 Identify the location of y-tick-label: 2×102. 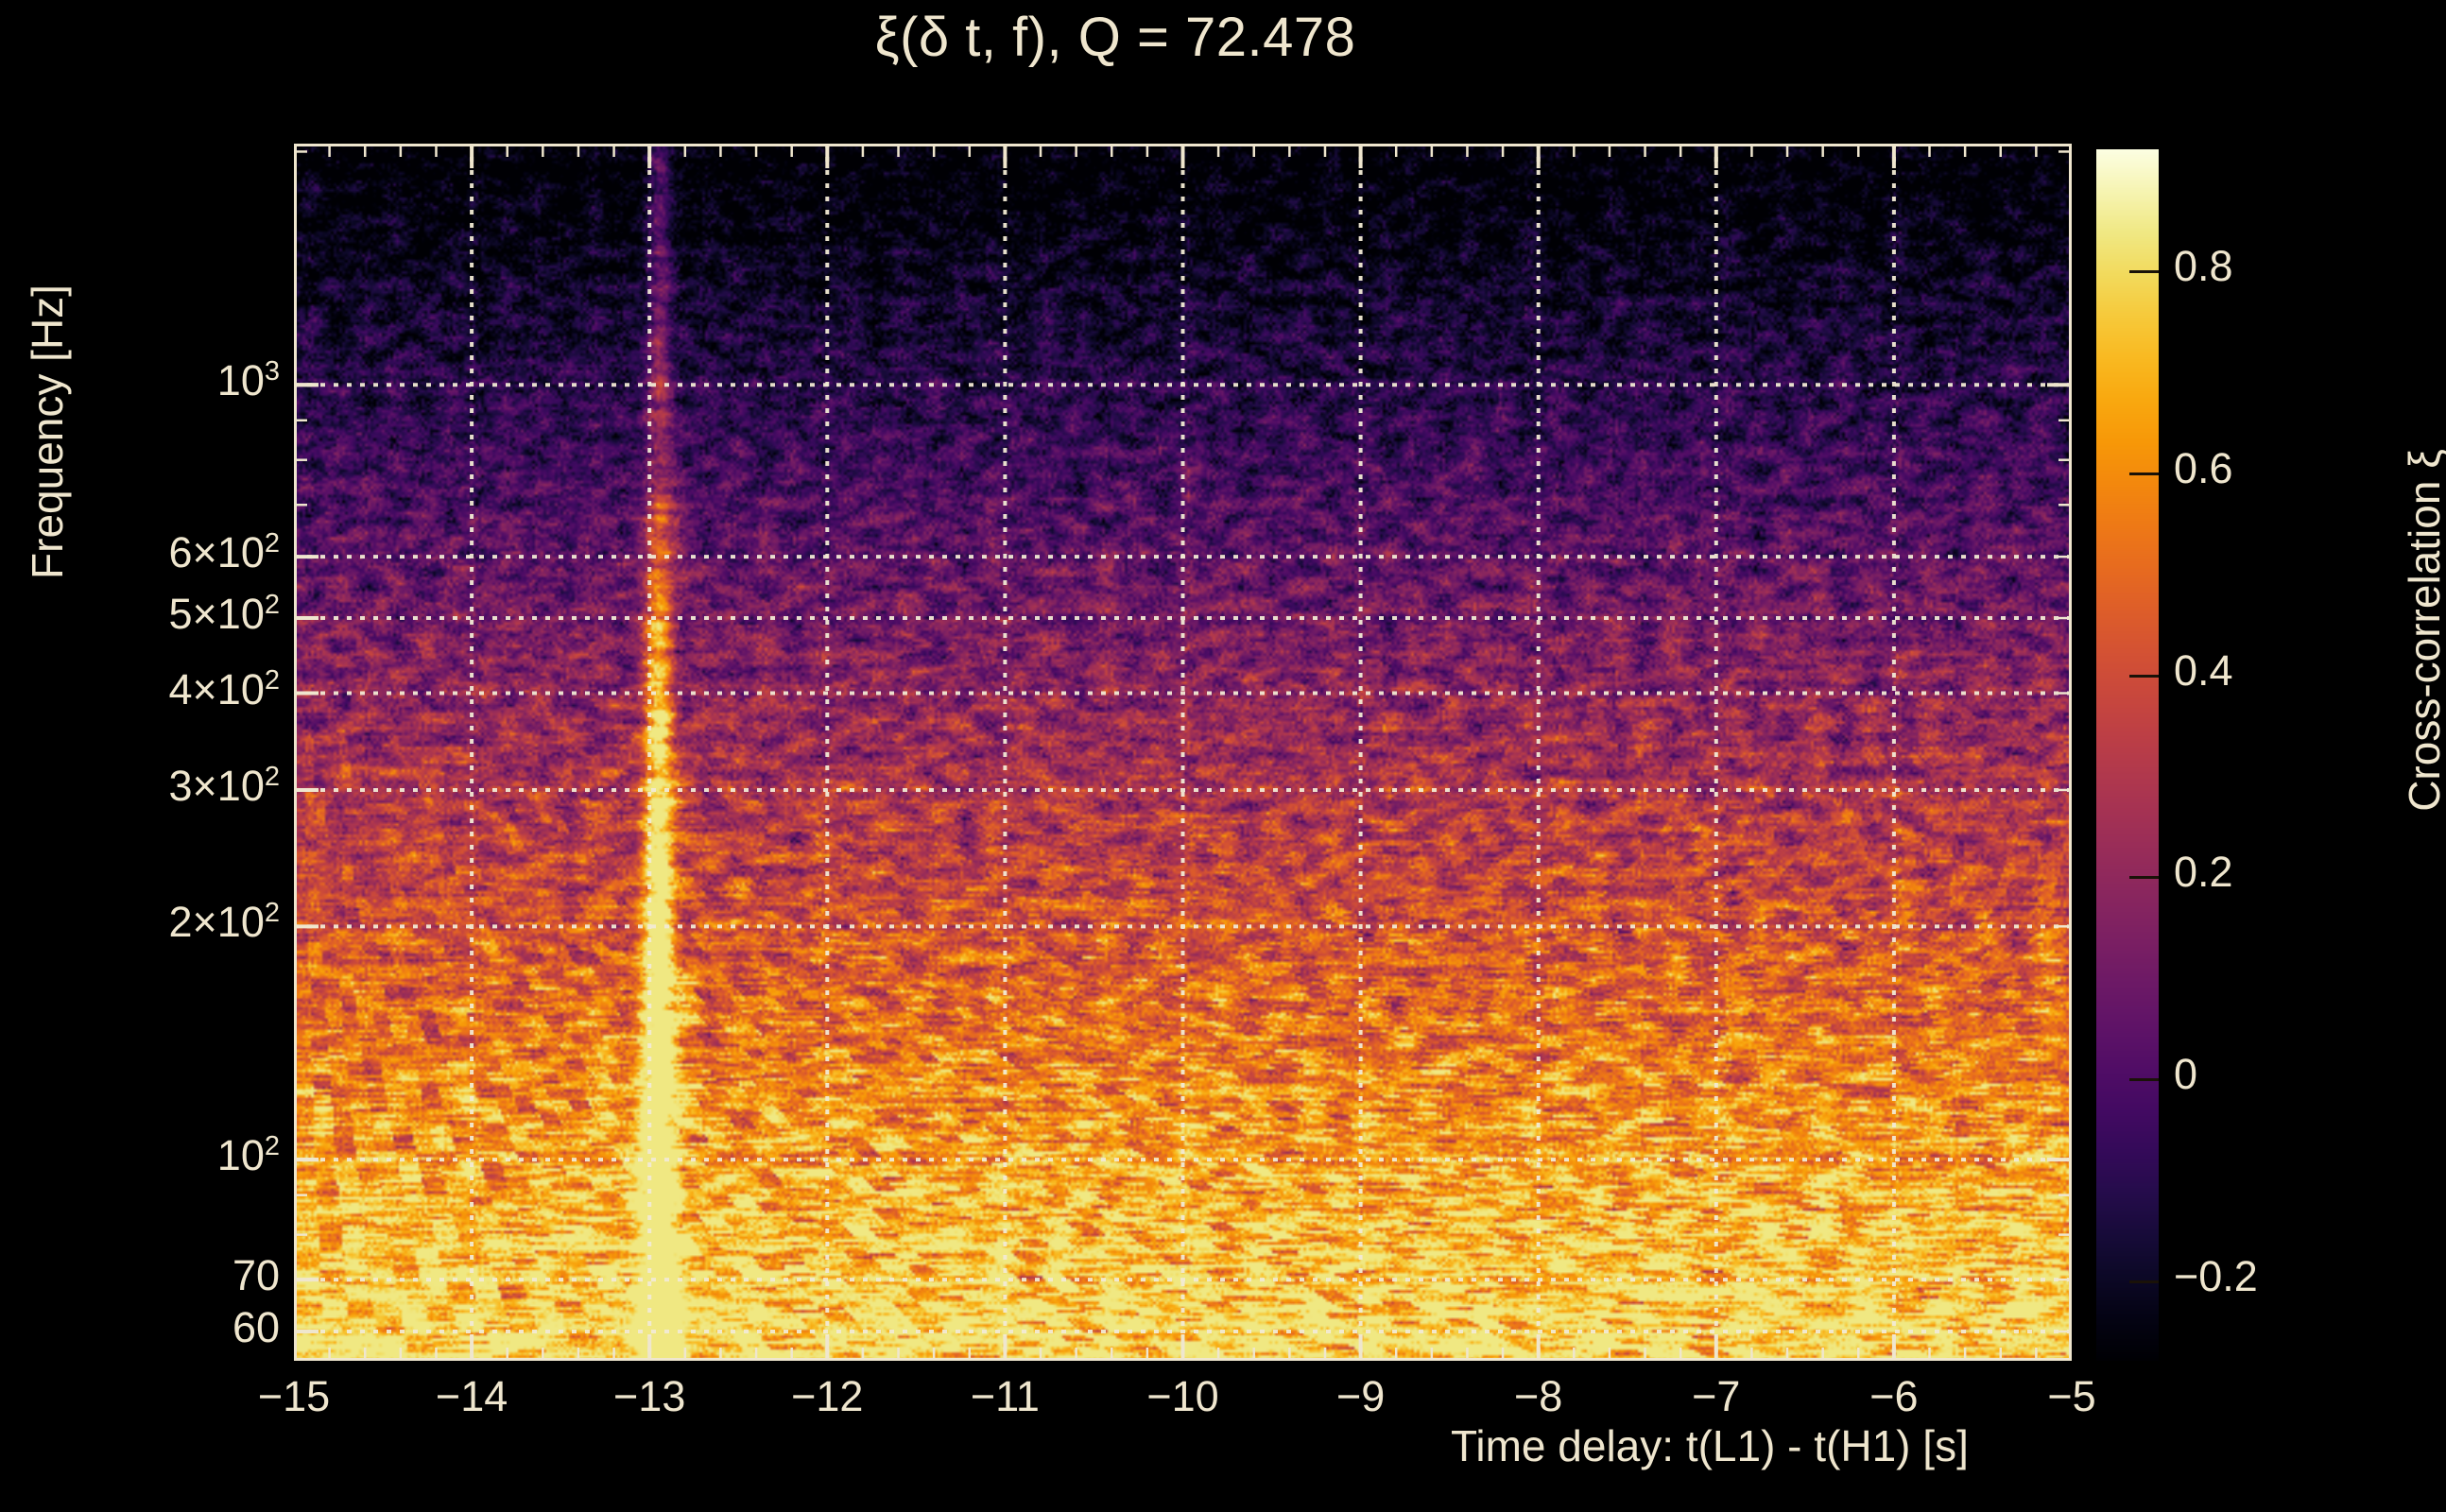
(224, 922).